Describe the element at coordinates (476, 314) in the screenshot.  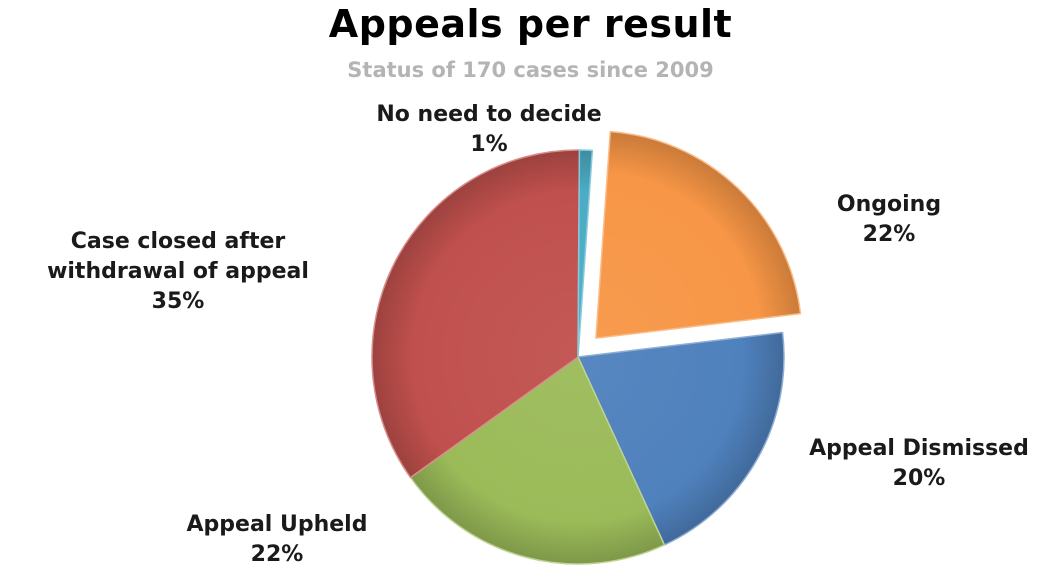
I see `pie-slice-case-closed-after-withdrawal-of-appeal` at that location.